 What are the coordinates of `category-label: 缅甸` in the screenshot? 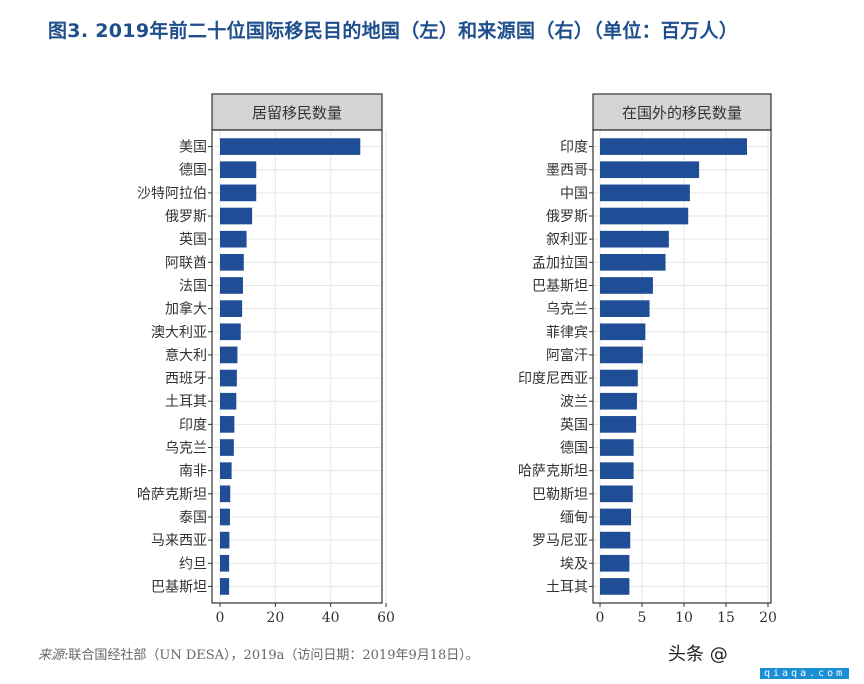 It's located at (574, 518).